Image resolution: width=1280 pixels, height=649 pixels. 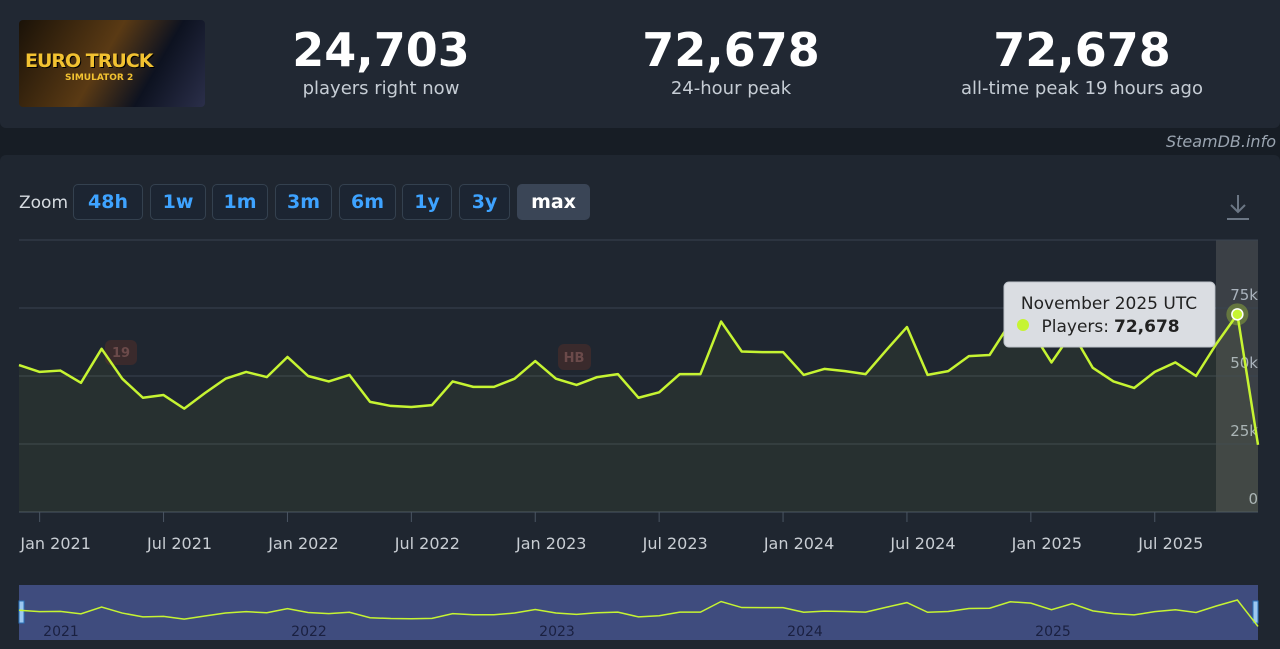 What do you see at coordinates (1147, 327) in the screenshot?
I see `tooltip-value: 72,678` at bounding box center [1147, 327].